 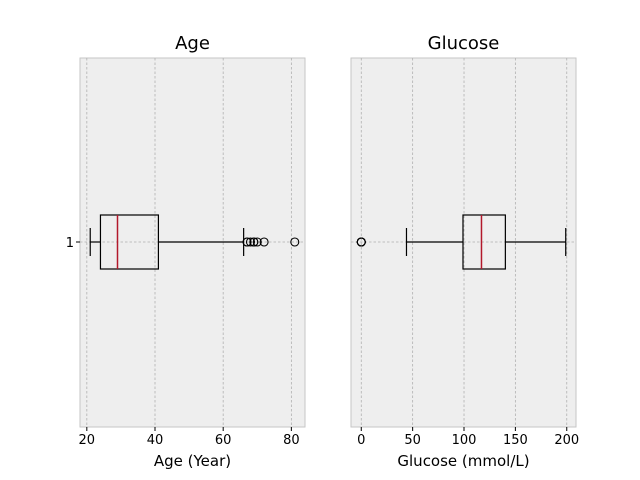 What do you see at coordinates (87, 440) in the screenshot?
I see `age-x-tick-label-0: 20` at bounding box center [87, 440].